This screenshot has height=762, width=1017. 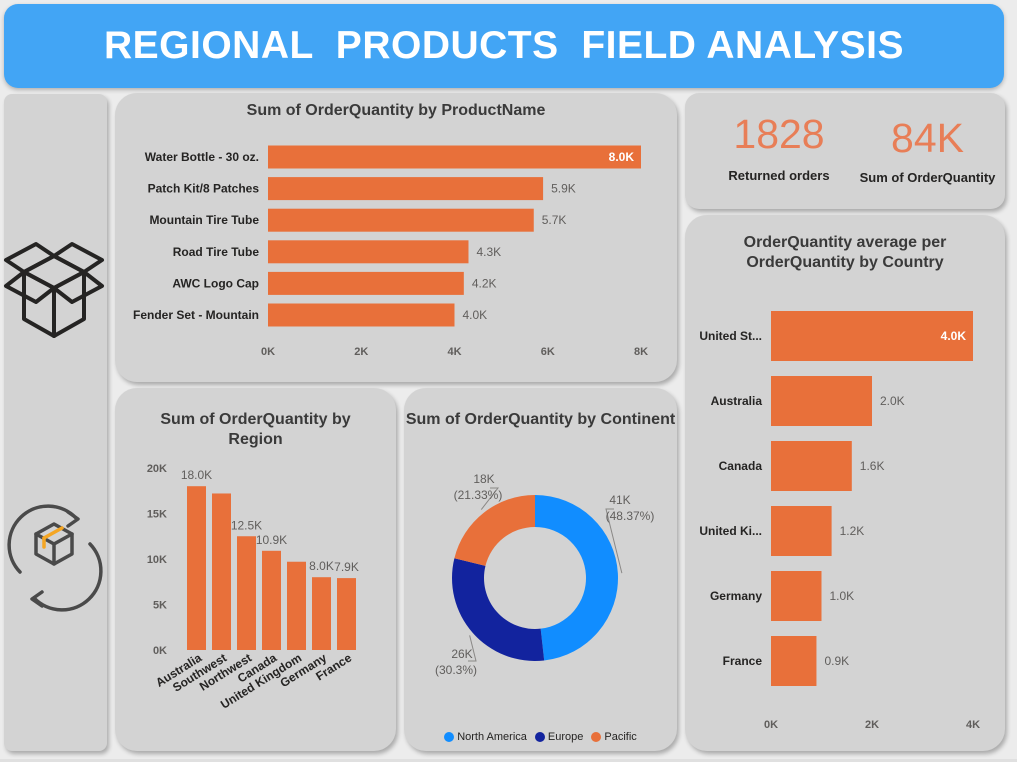 What do you see at coordinates (346, 567) in the screenshot?
I see `data-label-france: 7.9K` at bounding box center [346, 567].